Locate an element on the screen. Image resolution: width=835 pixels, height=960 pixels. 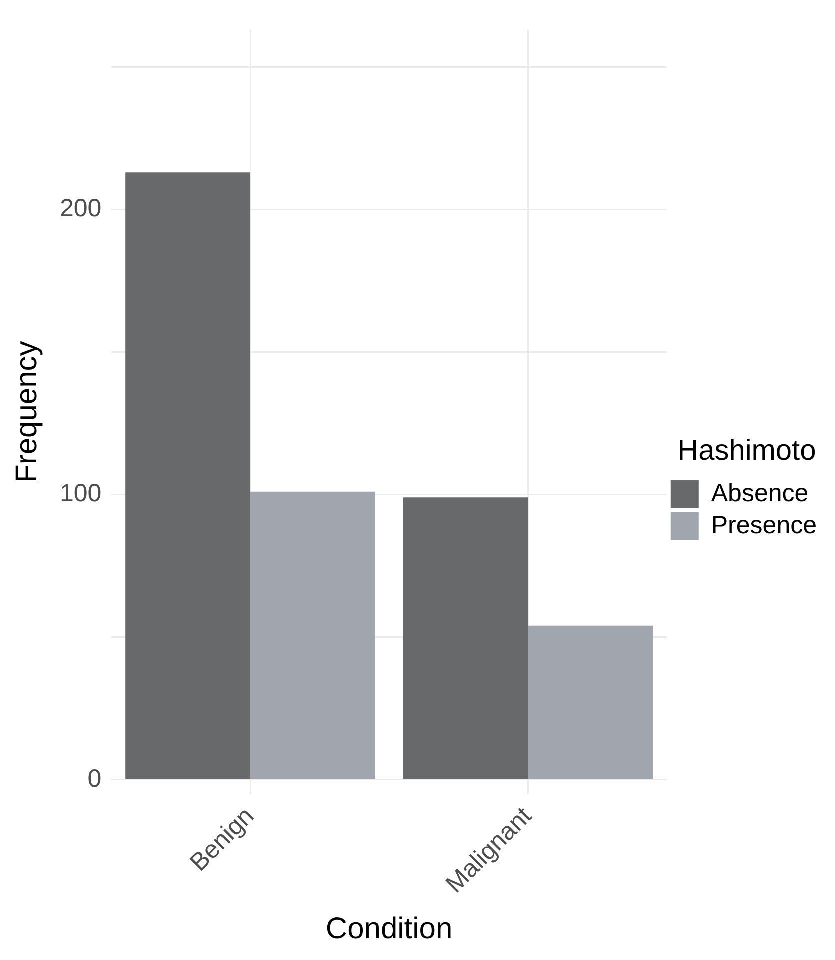
y-tick-label: 0 is located at coordinates (95, 778).